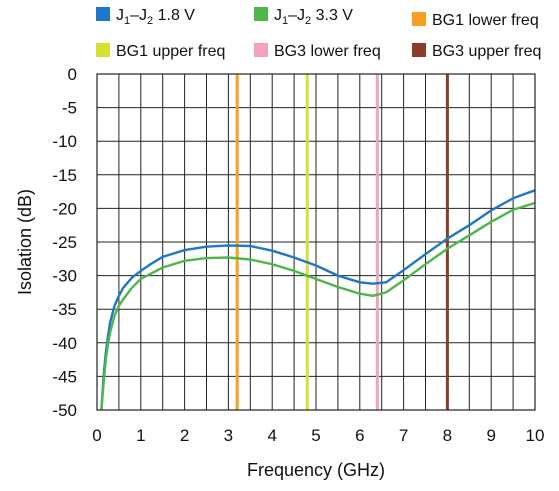 Image resolution: width=559 pixels, height=491 pixels. Describe the element at coordinates (96, 435) in the screenshot. I see `x-tick-label: 0` at that location.